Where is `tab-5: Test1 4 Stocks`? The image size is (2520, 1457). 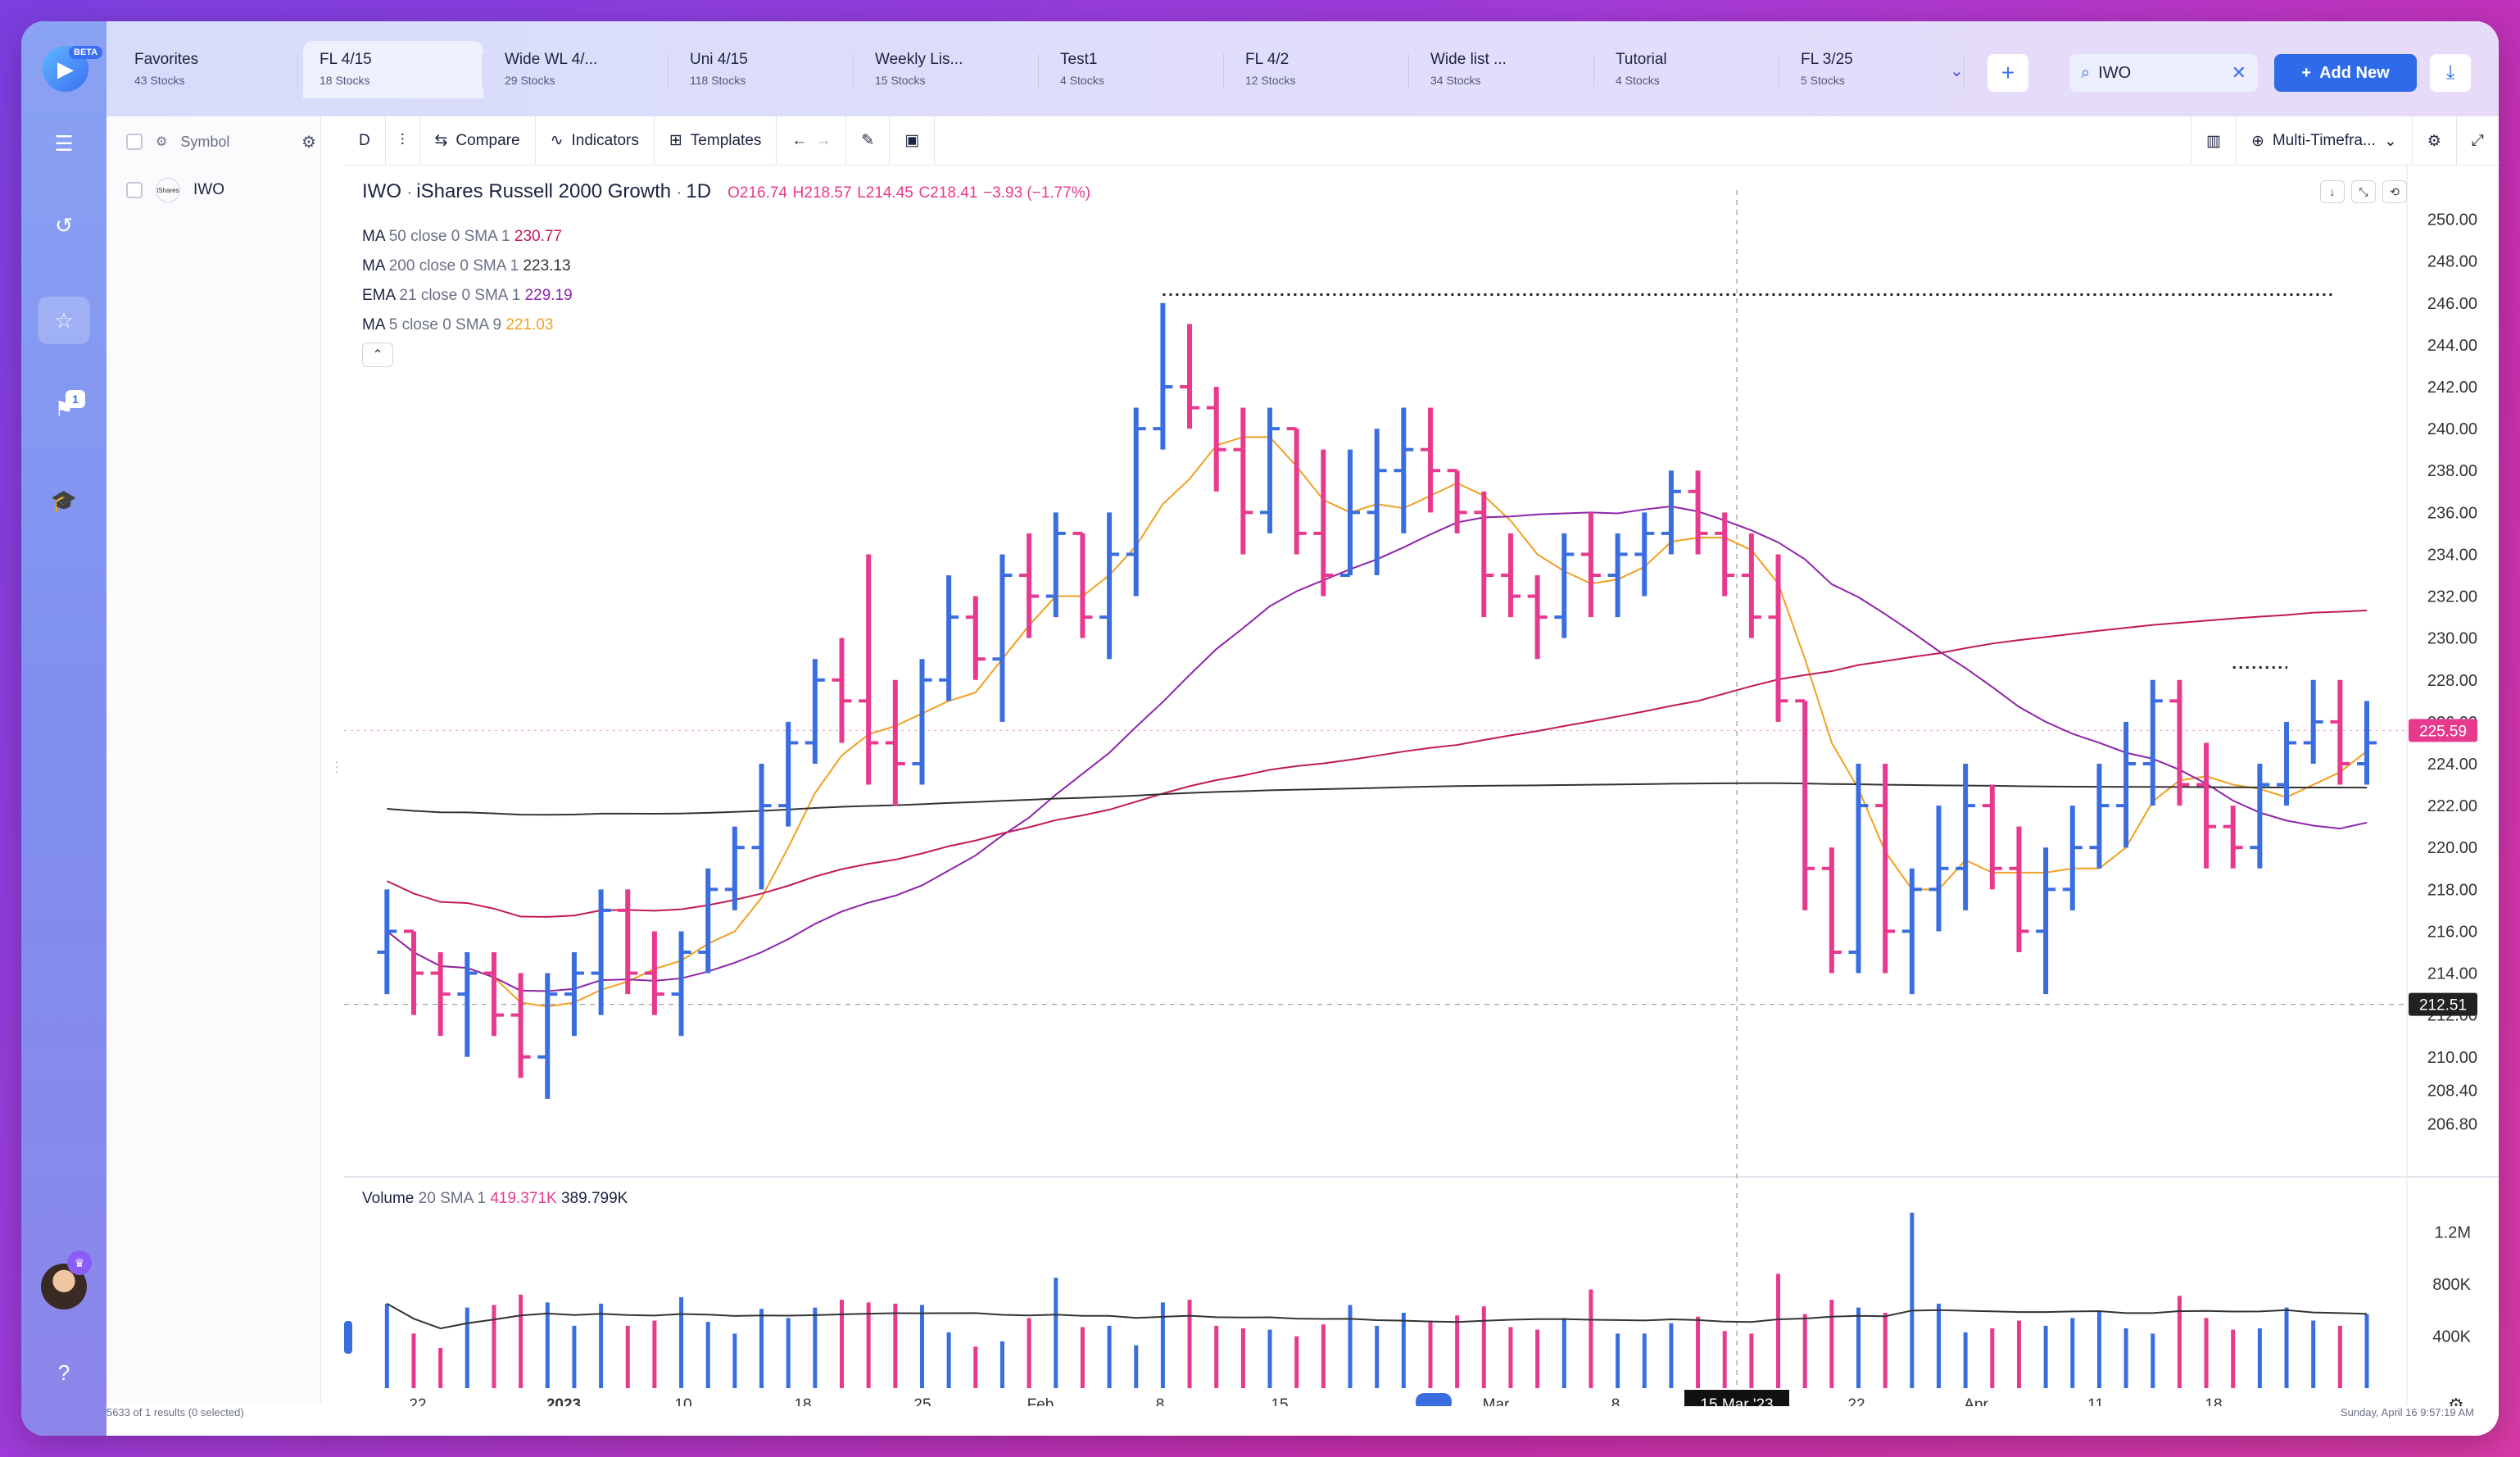 tab-5: Test1 4 Stocks is located at coordinates (1134, 70).